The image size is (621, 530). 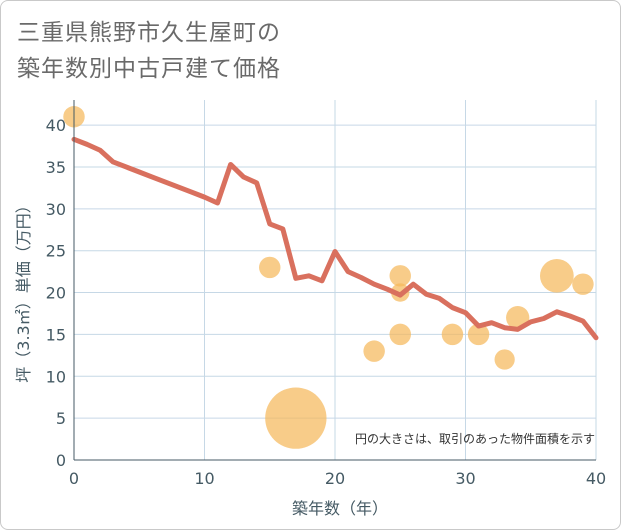 What do you see at coordinates (61, 418) in the screenshot?
I see `y-tick-label: 5` at bounding box center [61, 418].